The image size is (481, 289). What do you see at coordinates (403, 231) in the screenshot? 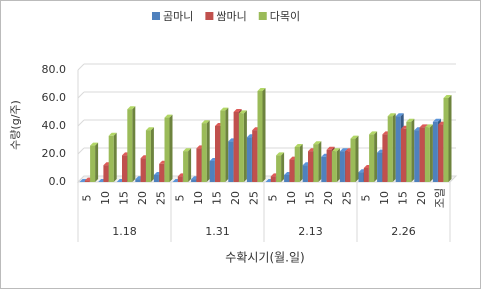
I see `x-group-label: 2.26` at bounding box center [403, 231].